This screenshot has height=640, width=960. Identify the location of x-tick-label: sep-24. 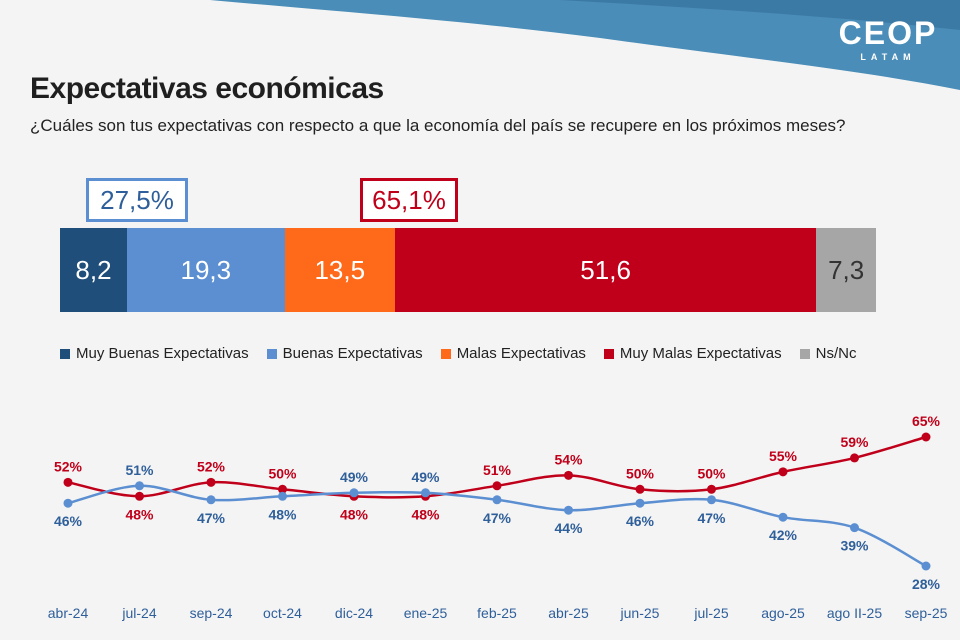
(211, 613).